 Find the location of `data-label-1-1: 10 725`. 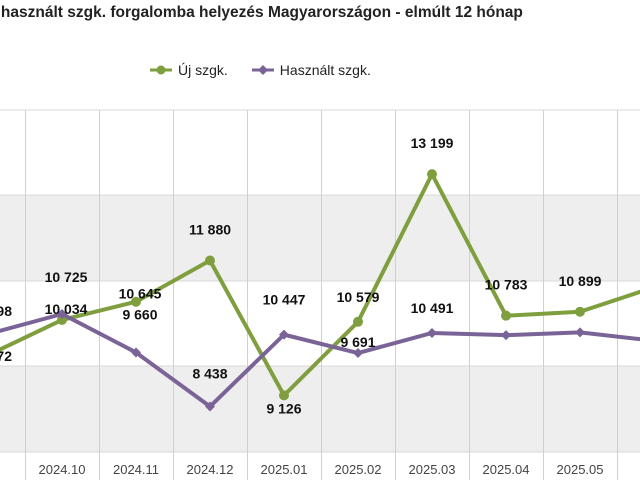

data-label-1-1: 10 725 is located at coordinates (66, 277).